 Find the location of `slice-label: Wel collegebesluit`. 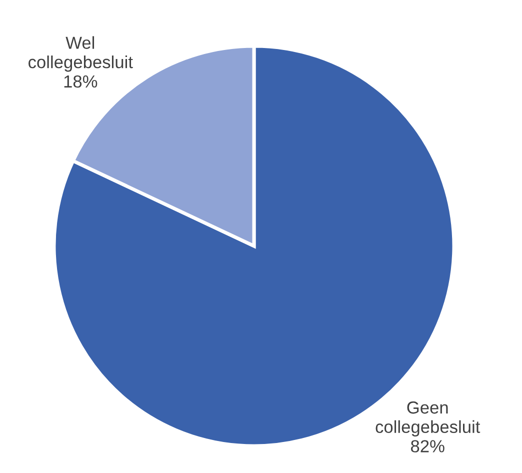

slice-label: Wel collegebesluit is located at coordinates (80, 54).